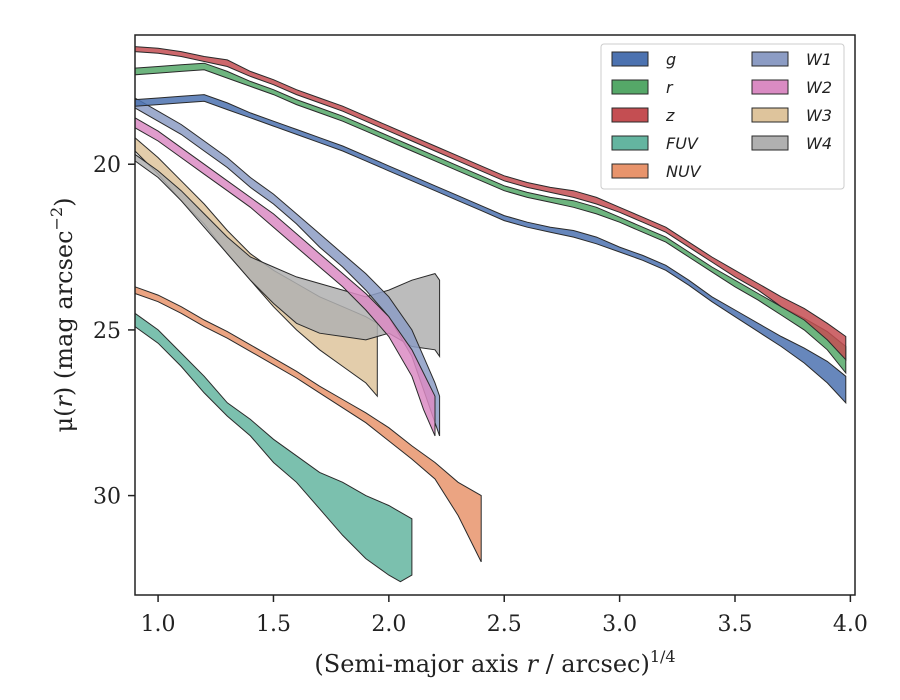 This screenshot has width=900, height=700. Describe the element at coordinates (770, 143) in the screenshot. I see `legend-swatch-w4` at that location.